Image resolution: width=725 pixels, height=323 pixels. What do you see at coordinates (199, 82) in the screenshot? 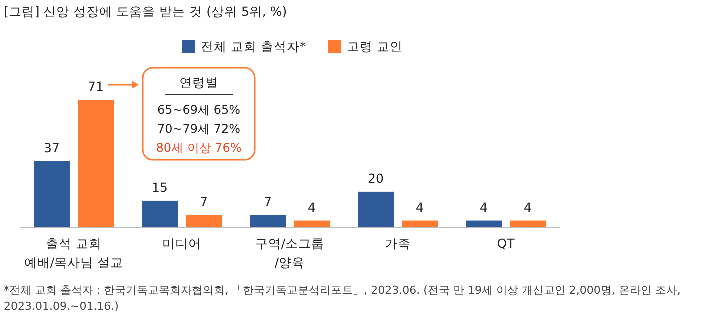
I see `text: 연령별` at bounding box center [199, 82].